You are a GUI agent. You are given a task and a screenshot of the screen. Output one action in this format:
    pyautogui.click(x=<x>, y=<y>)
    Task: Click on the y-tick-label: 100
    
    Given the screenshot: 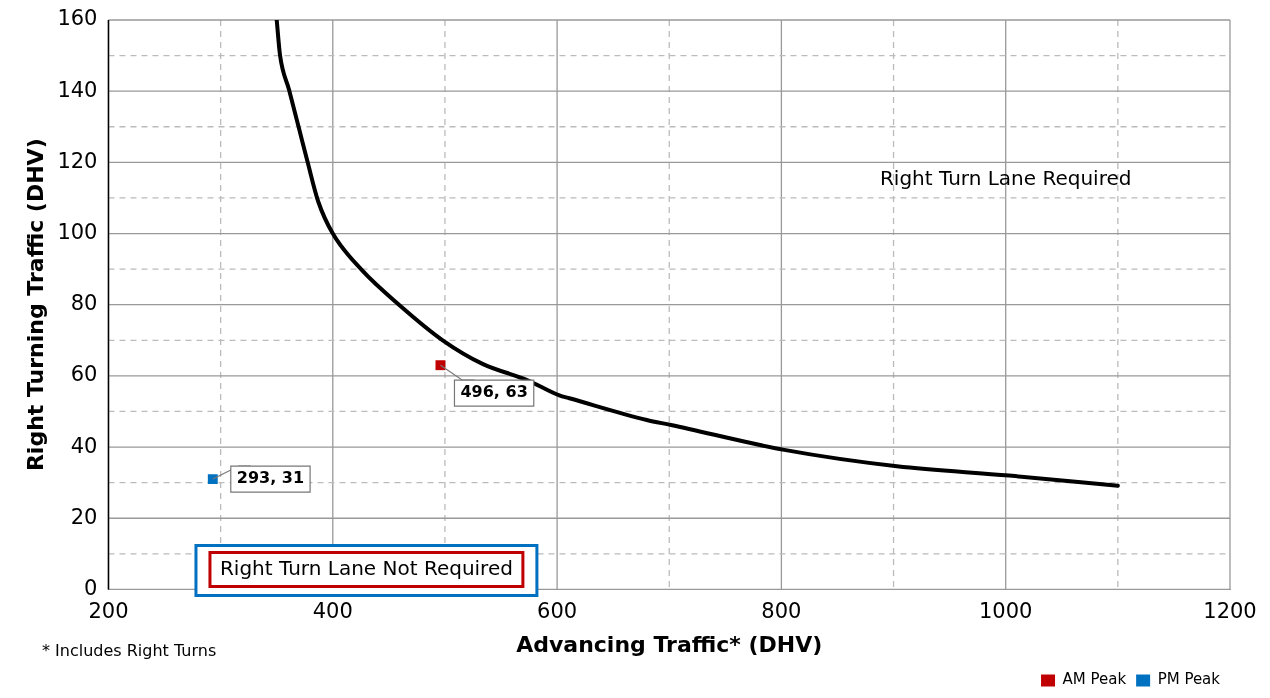 What is the action you would take?
    pyautogui.click(x=77, y=231)
    